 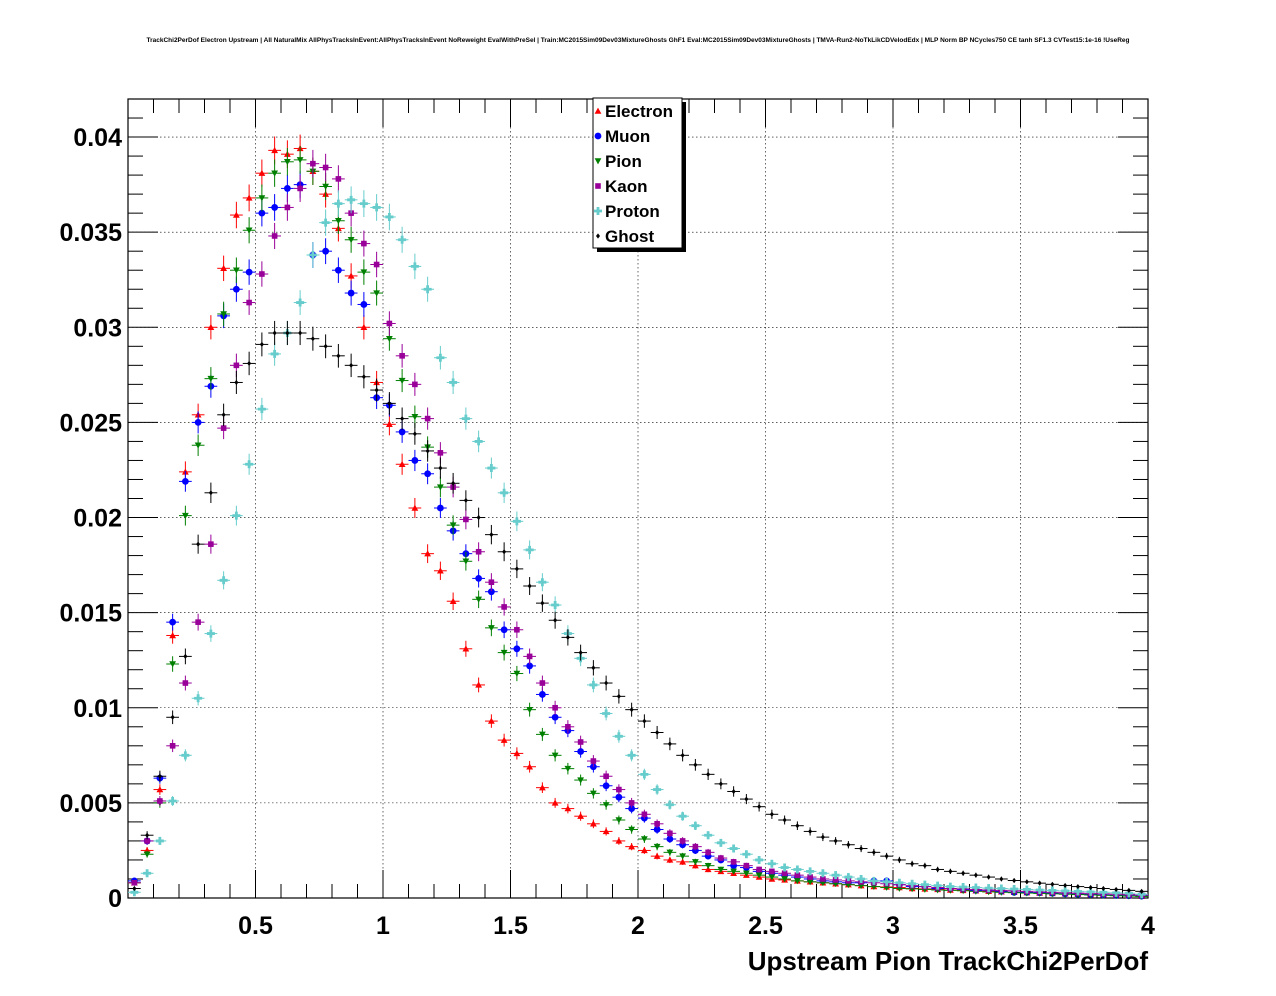 I want to click on x-tick-label: 3, so click(x=893, y=926).